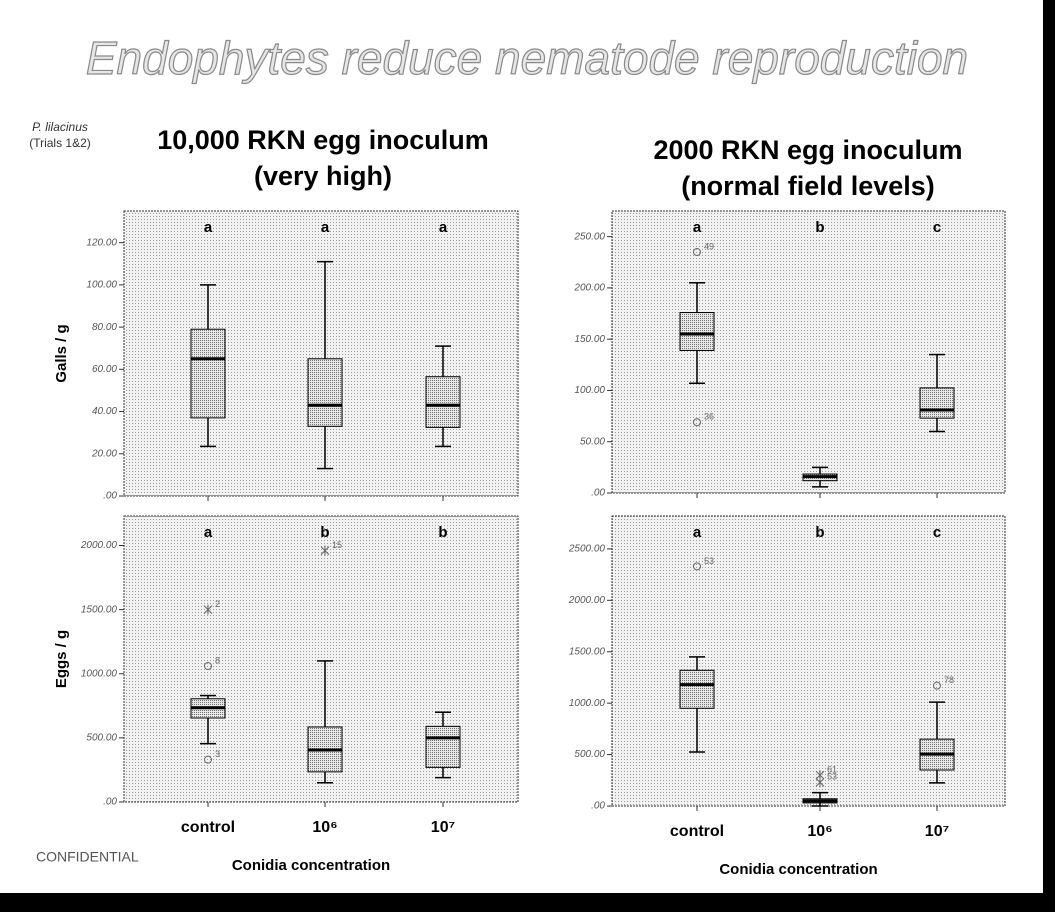 This screenshot has width=1055, height=912. What do you see at coordinates (87, 857) in the screenshot?
I see `footer: CONFIDENTIAL` at bounding box center [87, 857].